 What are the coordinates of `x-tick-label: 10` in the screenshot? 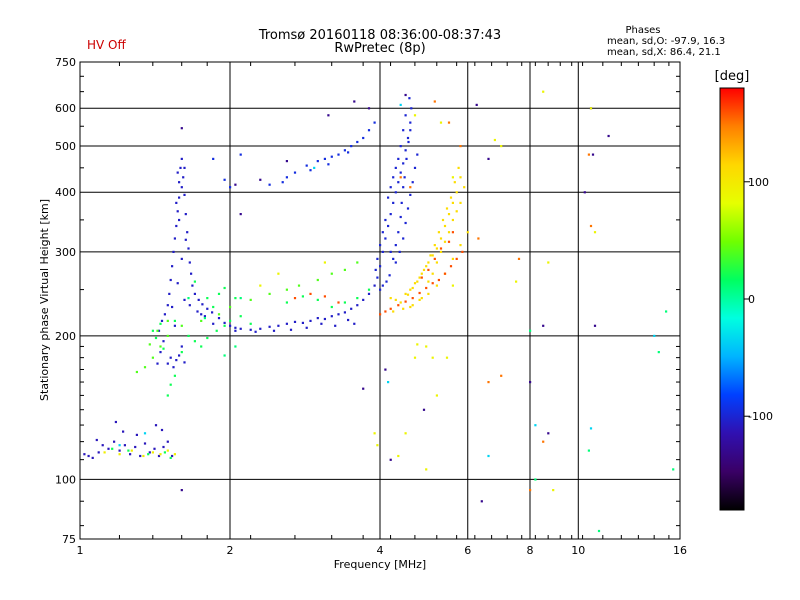 It's located at (578, 550).